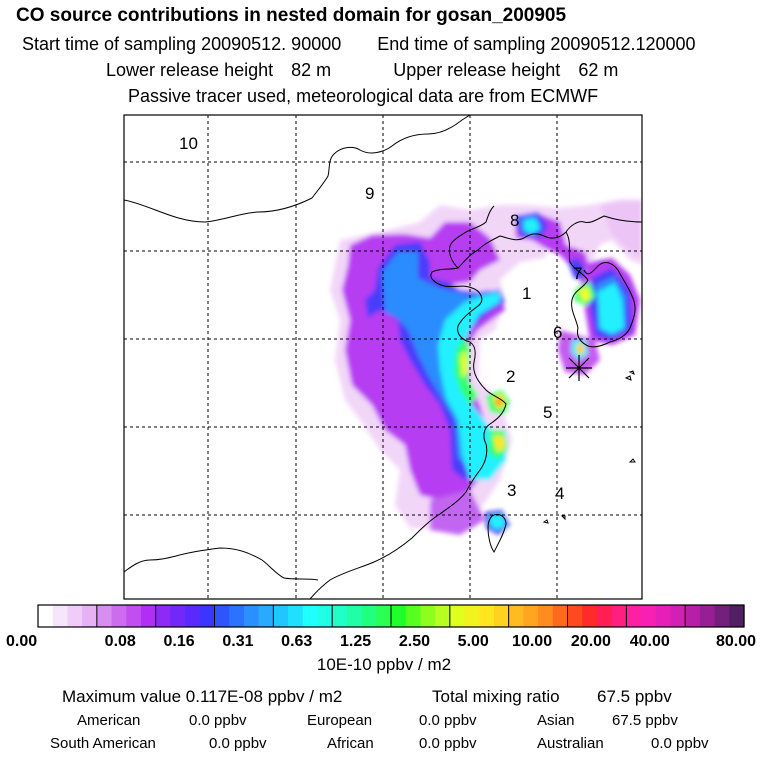 This screenshot has width=768, height=768. I want to click on start-value: 20090512. 90000, so click(271, 44).